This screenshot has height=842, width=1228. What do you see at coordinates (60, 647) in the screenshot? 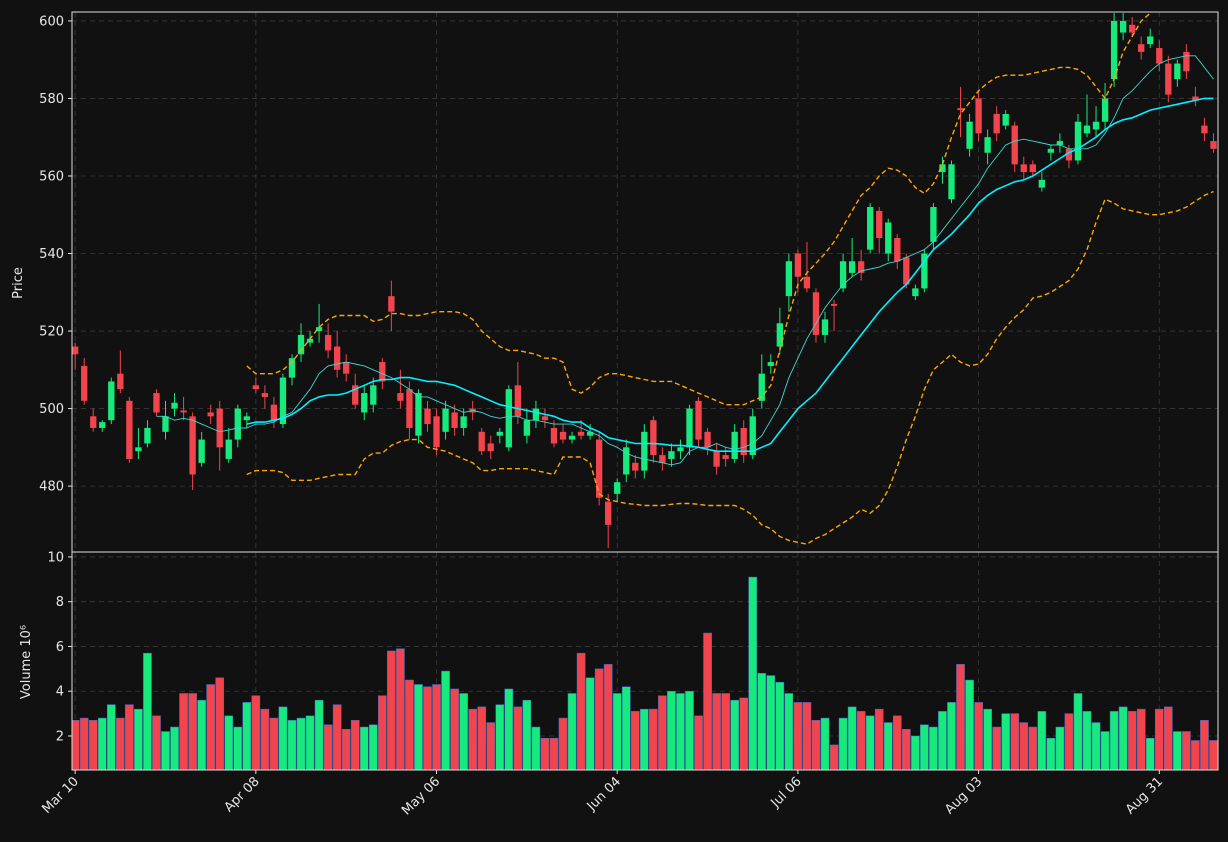
I see `y-tick-label: 6` at bounding box center [60, 647].